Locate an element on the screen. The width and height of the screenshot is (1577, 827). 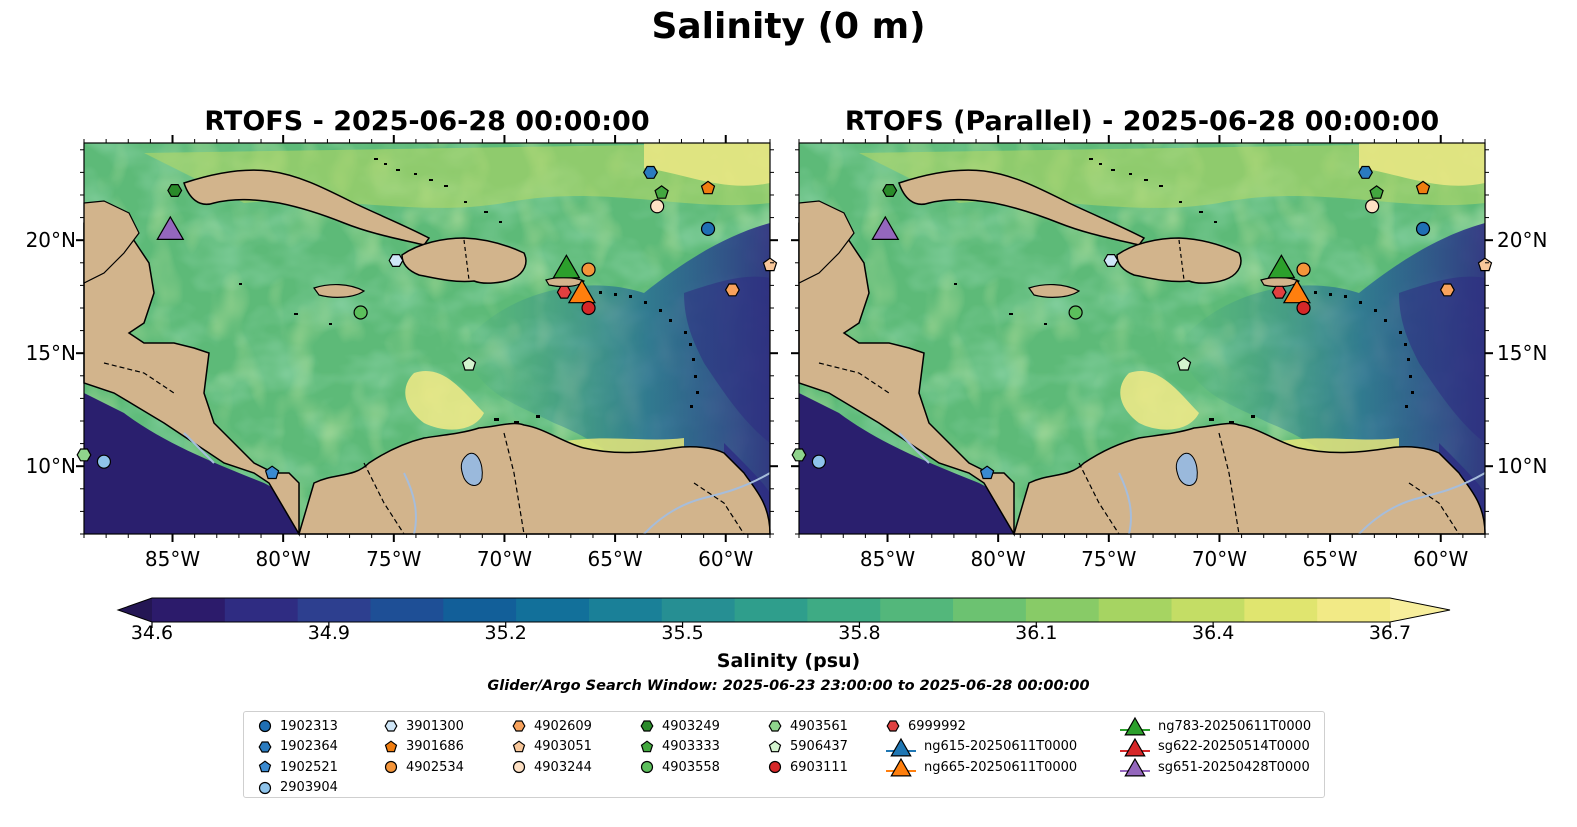
legend-ng615-20250611T0000 is located at coordinates (901, 746).